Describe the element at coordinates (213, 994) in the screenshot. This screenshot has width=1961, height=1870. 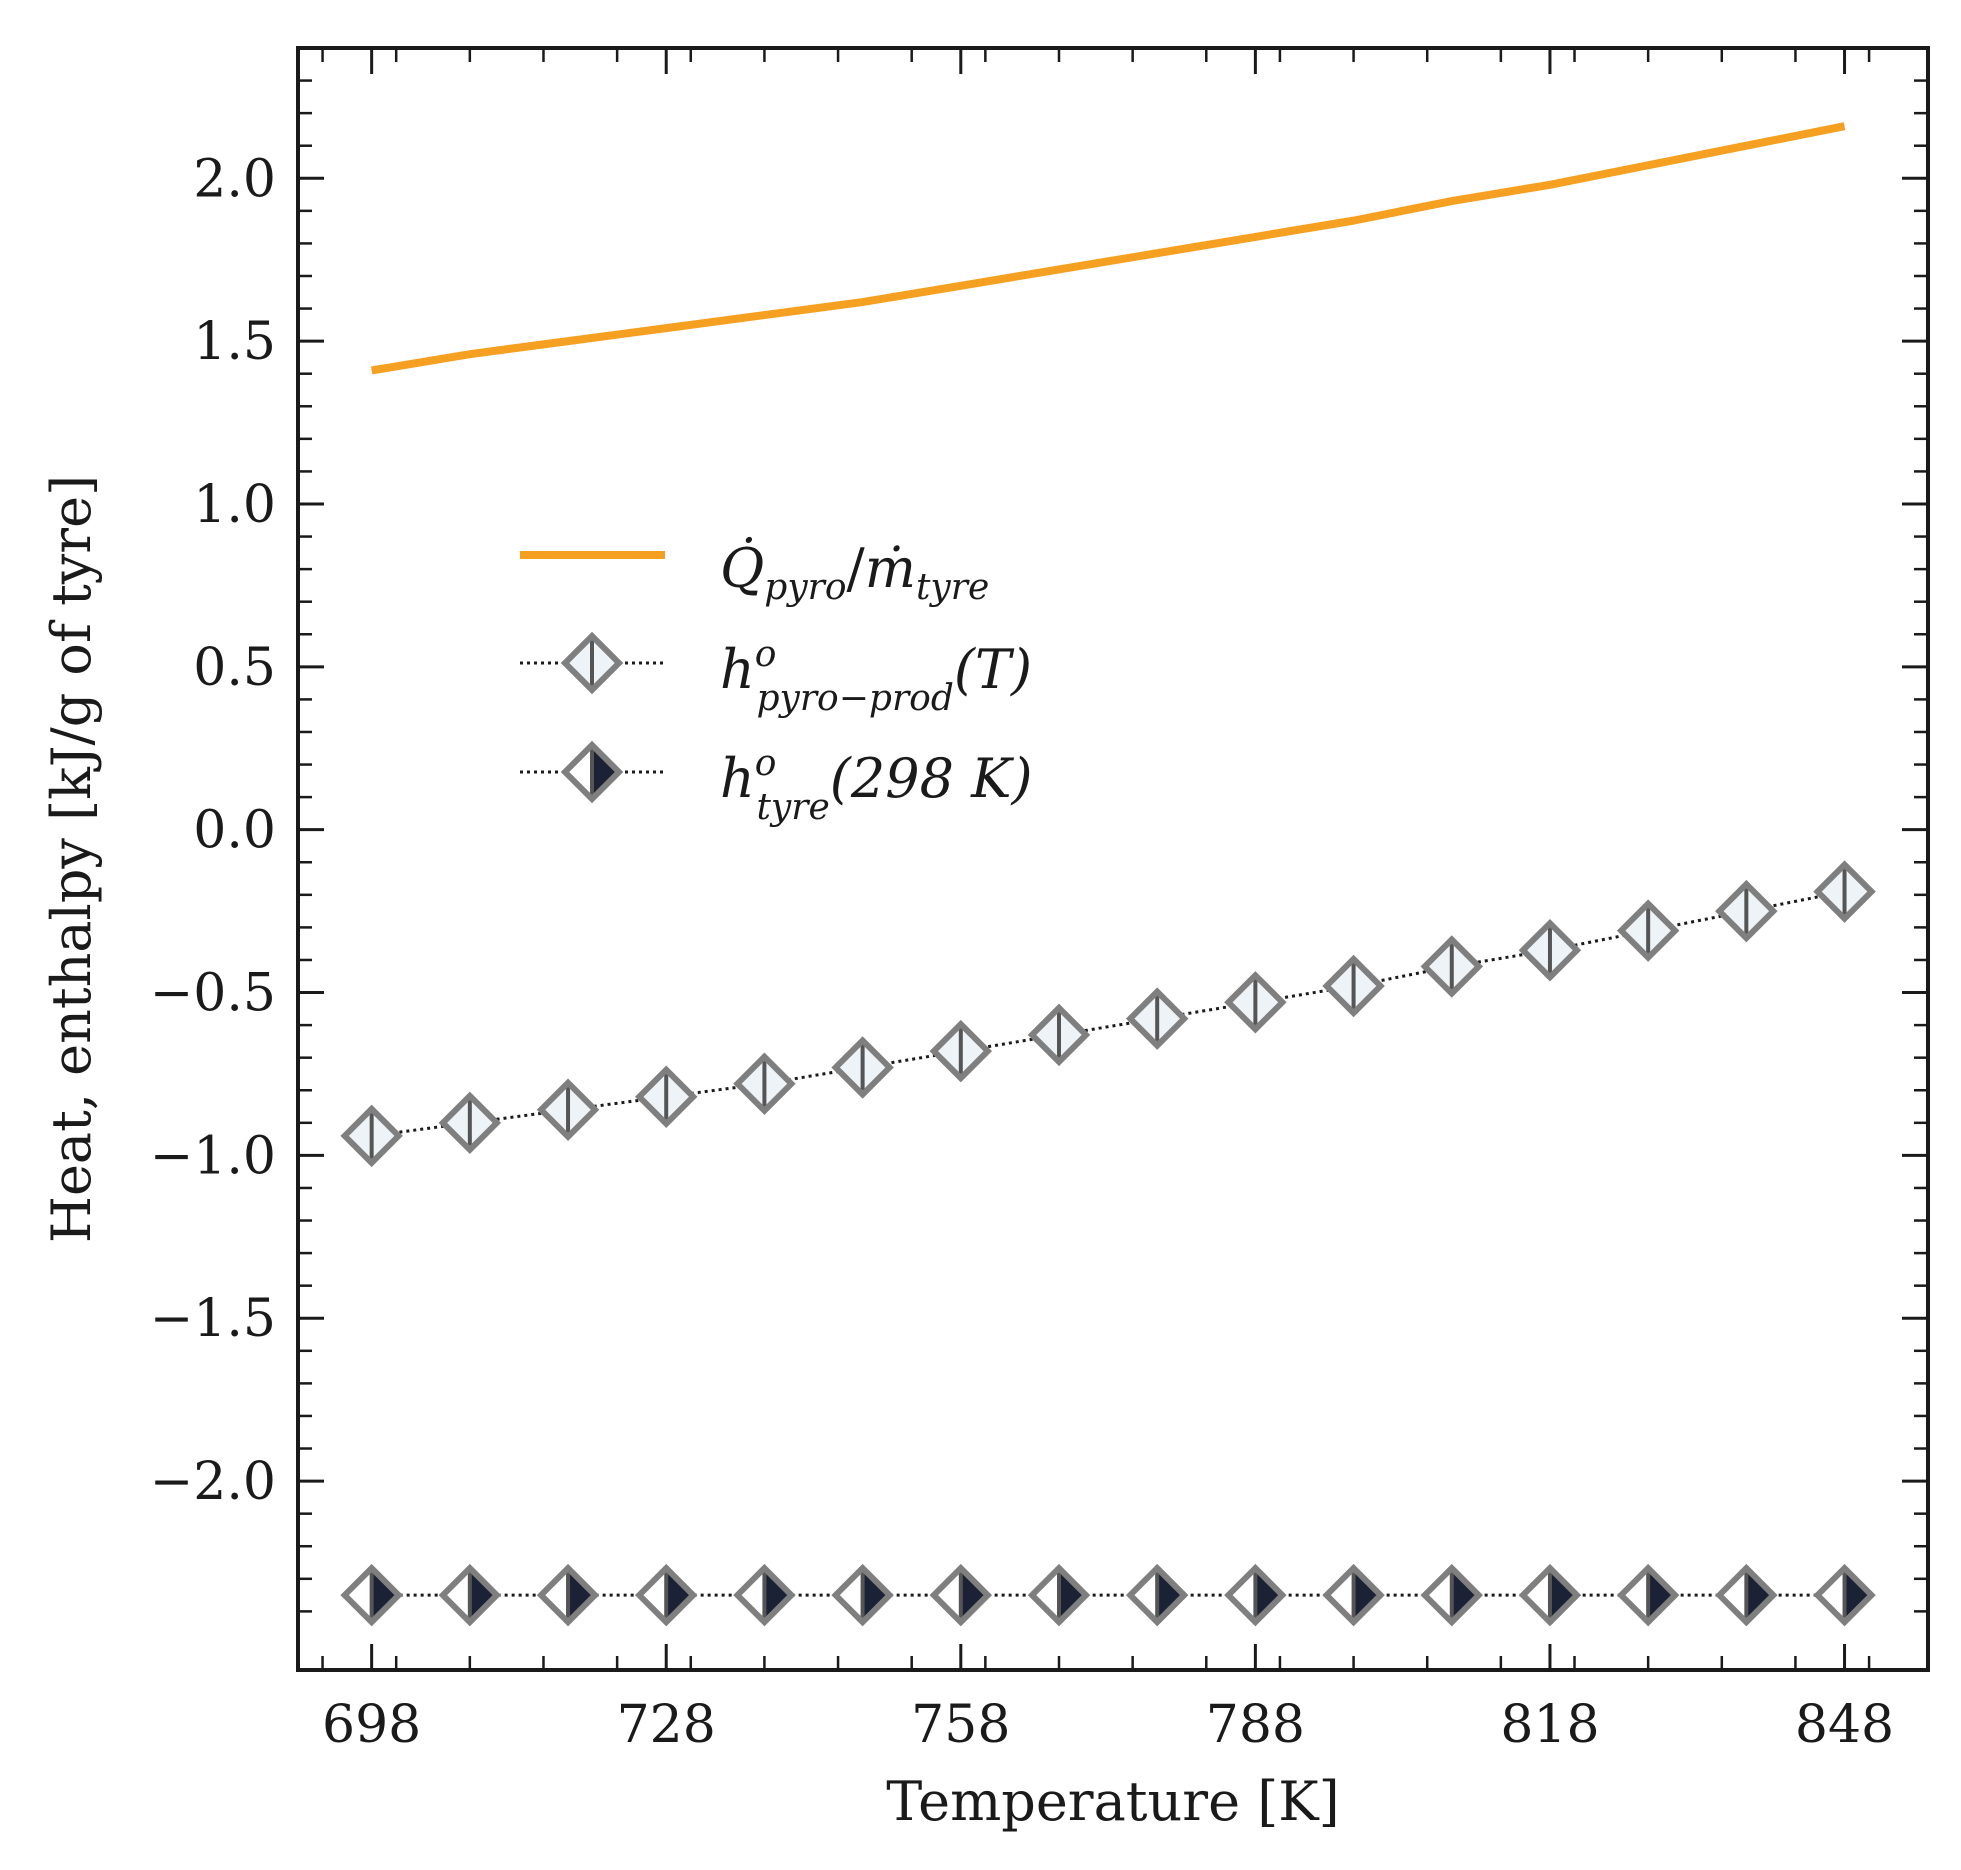
I see `y-tick-label: −0.5` at that location.